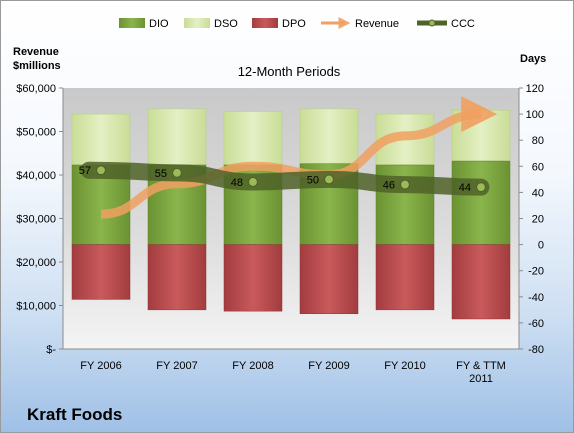 The height and width of the screenshot is (433, 574). I want to click on legend-dio-label: DIO, so click(159, 24).